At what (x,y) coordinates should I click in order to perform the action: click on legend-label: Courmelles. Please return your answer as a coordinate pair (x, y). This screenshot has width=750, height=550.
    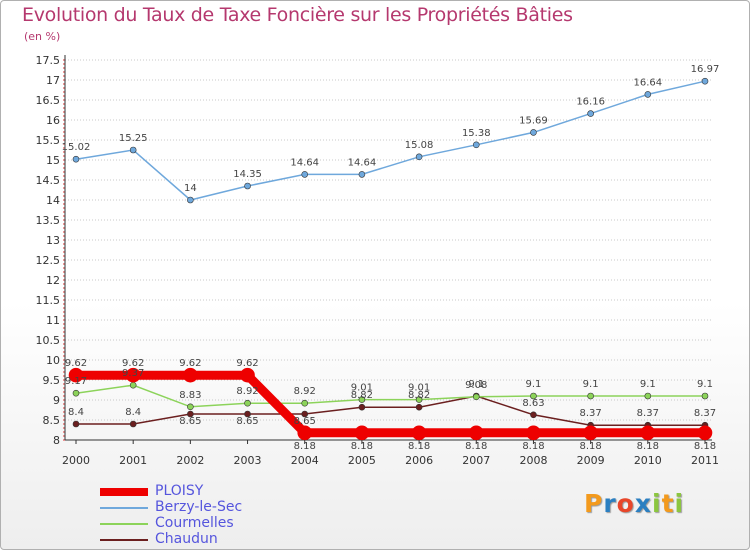
    Looking at the image, I should click on (194, 523).